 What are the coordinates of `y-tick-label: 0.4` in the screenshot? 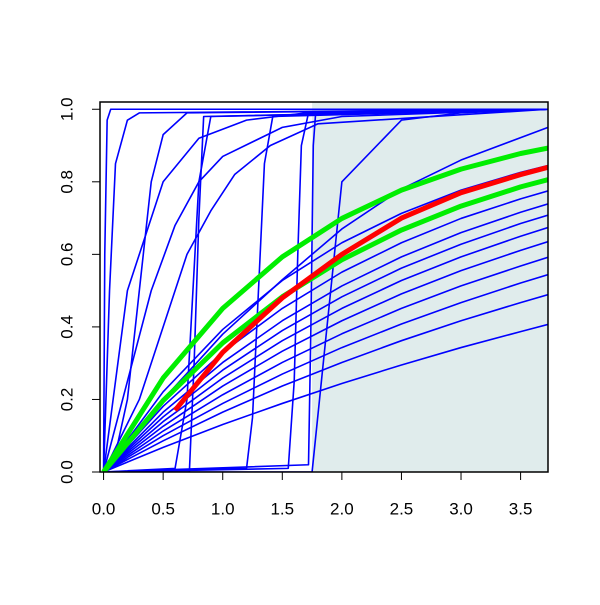 It's located at (66, 327).